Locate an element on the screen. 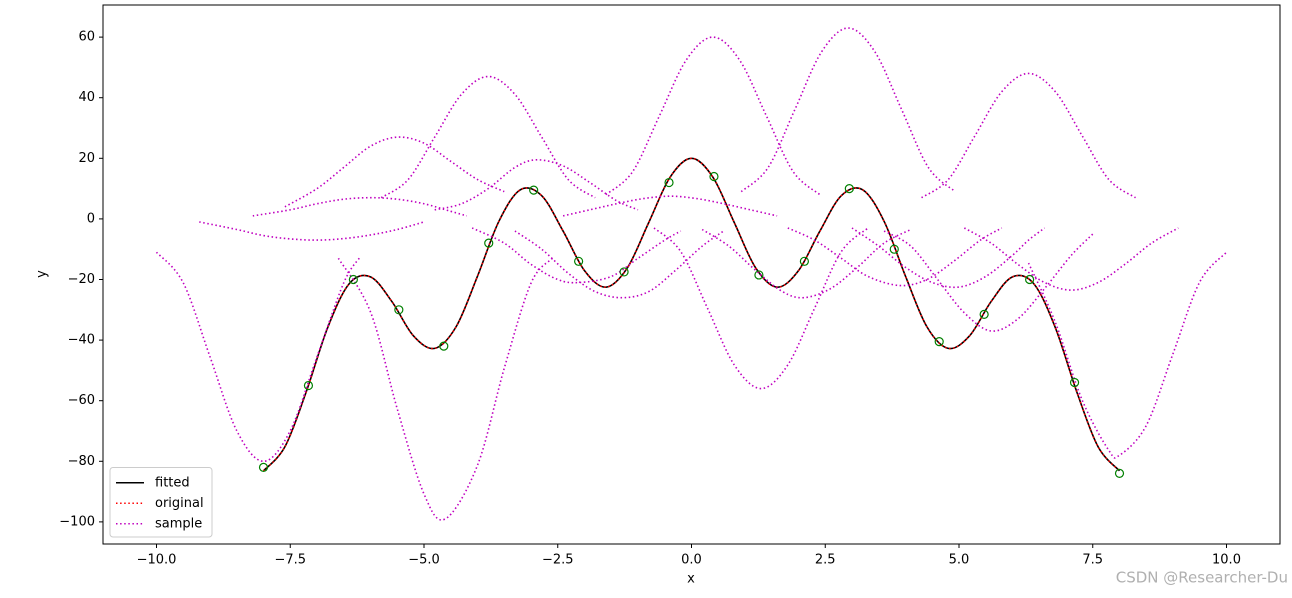 The height and width of the screenshot is (598, 1292). y-tick-label: −100 is located at coordinates (77, 521).